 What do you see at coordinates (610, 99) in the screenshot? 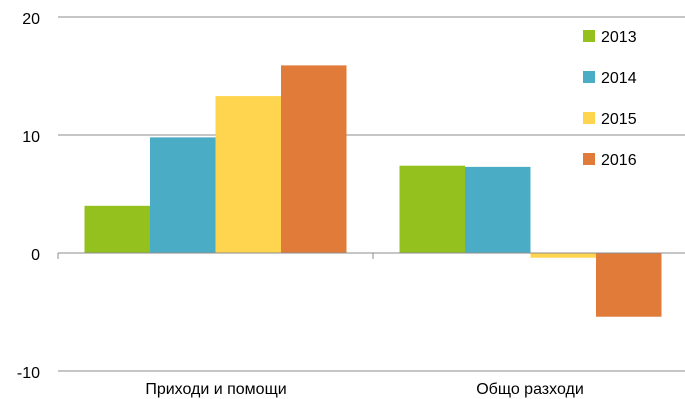
I see `legend: 2013 2014 2015 2016` at bounding box center [610, 99].